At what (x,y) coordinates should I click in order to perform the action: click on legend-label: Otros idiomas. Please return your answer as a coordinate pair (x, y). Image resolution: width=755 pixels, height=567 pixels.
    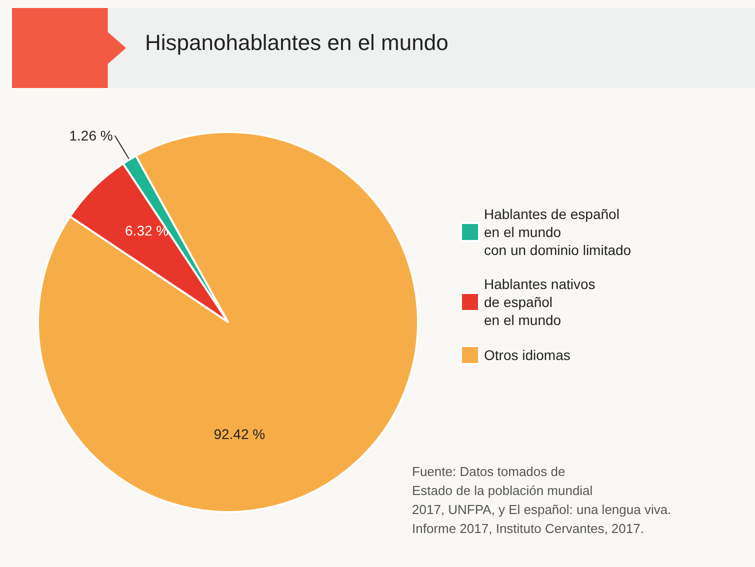
    Looking at the image, I should click on (527, 355).